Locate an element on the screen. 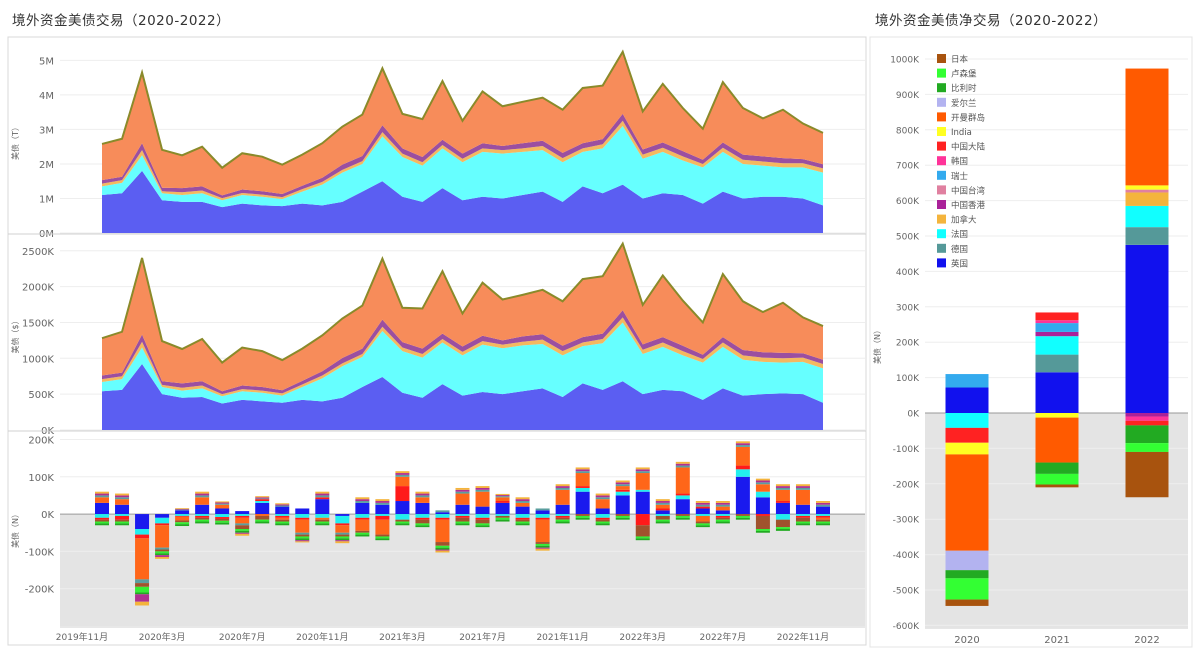  bar-2021-瑞士 is located at coordinates (1057, 327).